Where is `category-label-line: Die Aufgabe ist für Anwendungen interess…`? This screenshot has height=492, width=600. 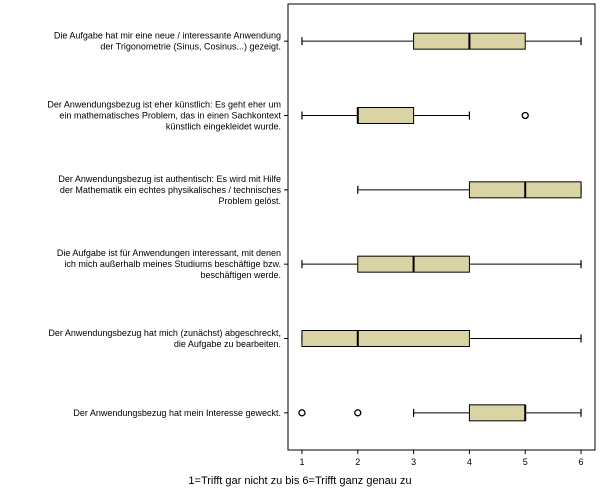 category-label-line: Die Aufgabe ist für Anwendungen interess… is located at coordinates (169, 253).